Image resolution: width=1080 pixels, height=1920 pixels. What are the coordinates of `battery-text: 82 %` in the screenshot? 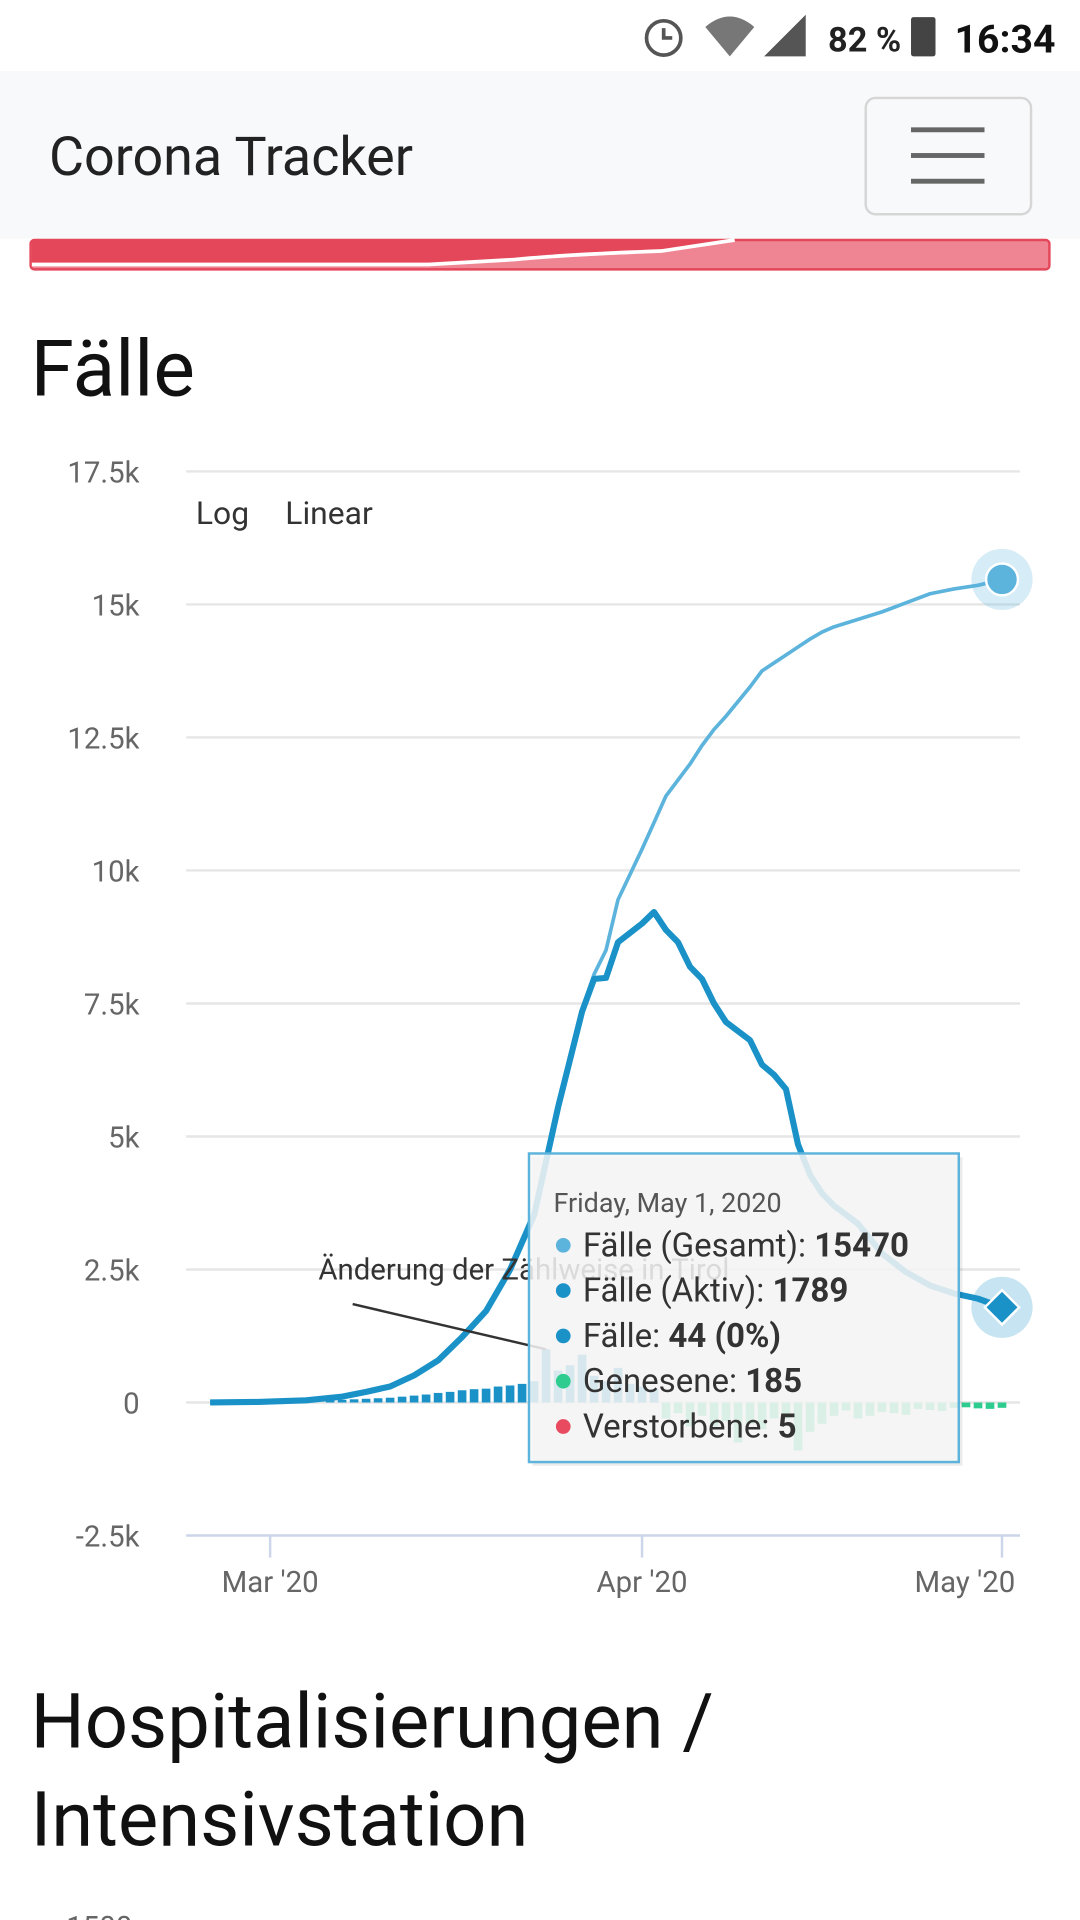 It's located at (864, 40).